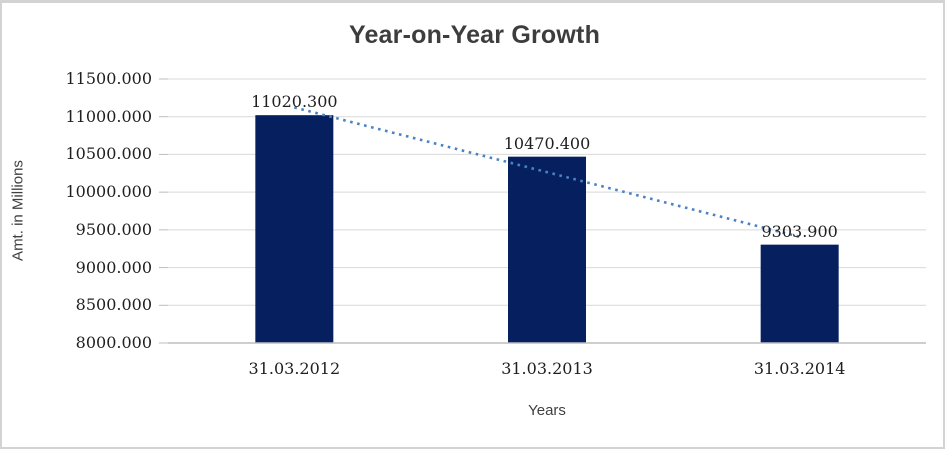 The image size is (949, 451). Describe the element at coordinates (799, 231) in the screenshot. I see `bar-data-label: 9303.900` at that location.